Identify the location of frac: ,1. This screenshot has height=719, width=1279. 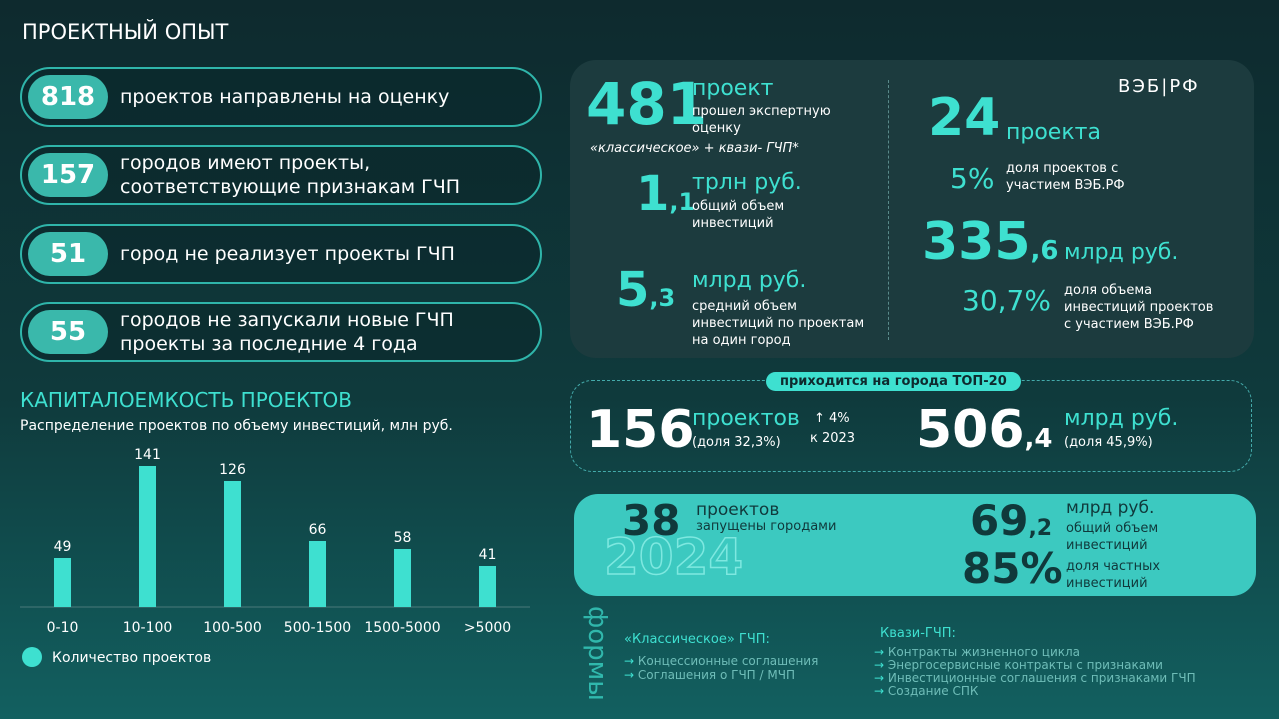
(682, 202).